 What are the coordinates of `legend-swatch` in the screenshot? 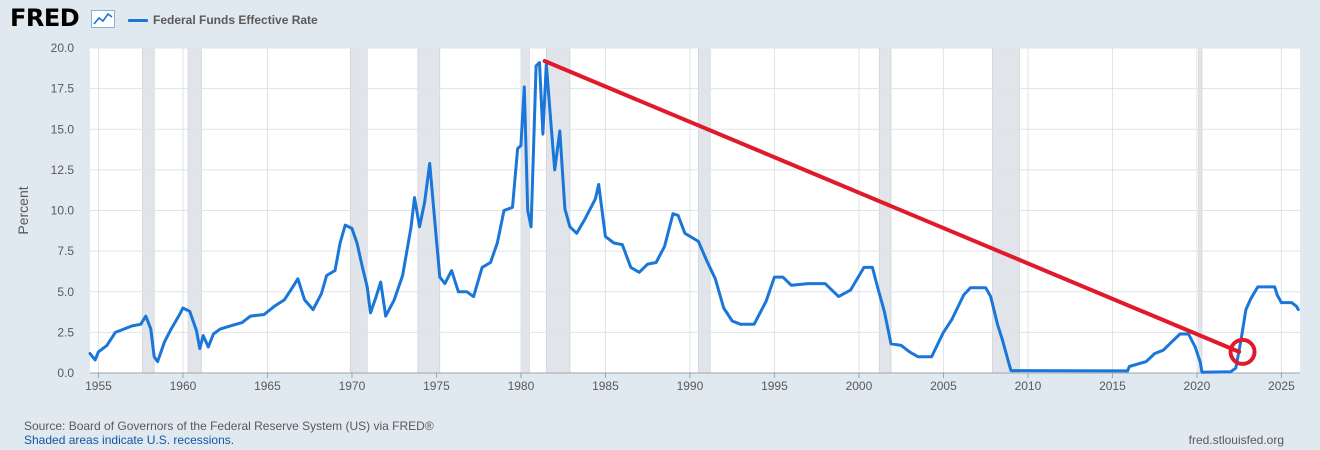 It's located at (138, 20).